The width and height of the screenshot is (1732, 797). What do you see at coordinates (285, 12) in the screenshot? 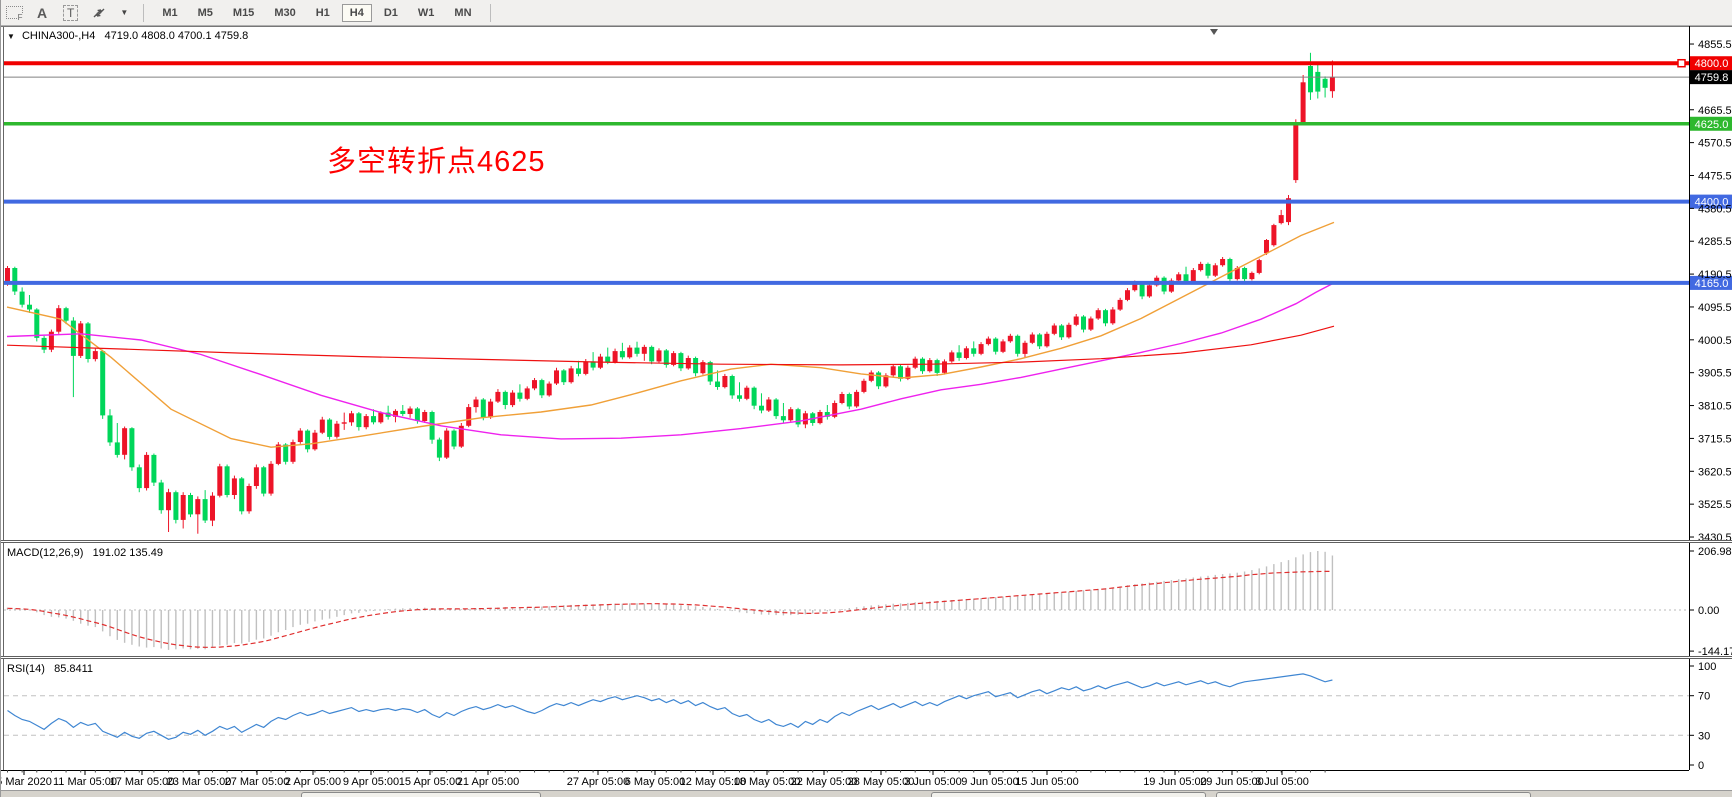
I see `timeframe-m30: M30` at bounding box center [285, 12].